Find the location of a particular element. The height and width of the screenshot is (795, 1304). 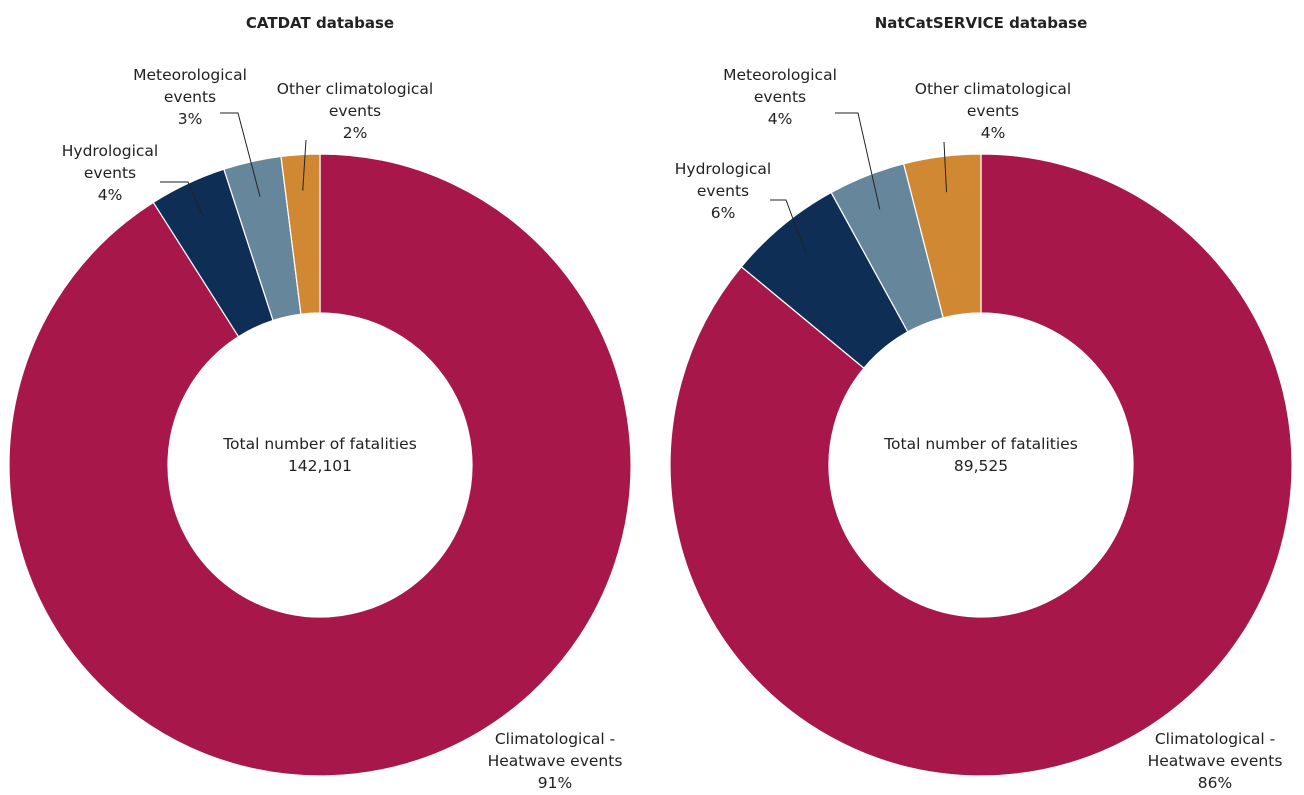

value-label: 6% is located at coordinates (723, 213).